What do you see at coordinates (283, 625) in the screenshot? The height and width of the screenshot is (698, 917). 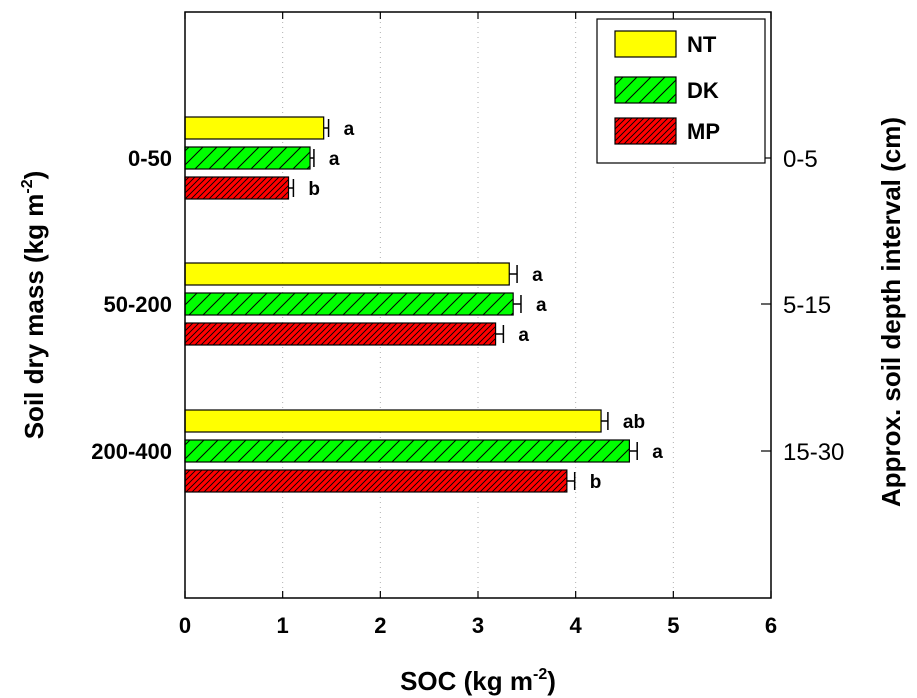 I see `x-tick-label: 1` at bounding box center [283, 625].